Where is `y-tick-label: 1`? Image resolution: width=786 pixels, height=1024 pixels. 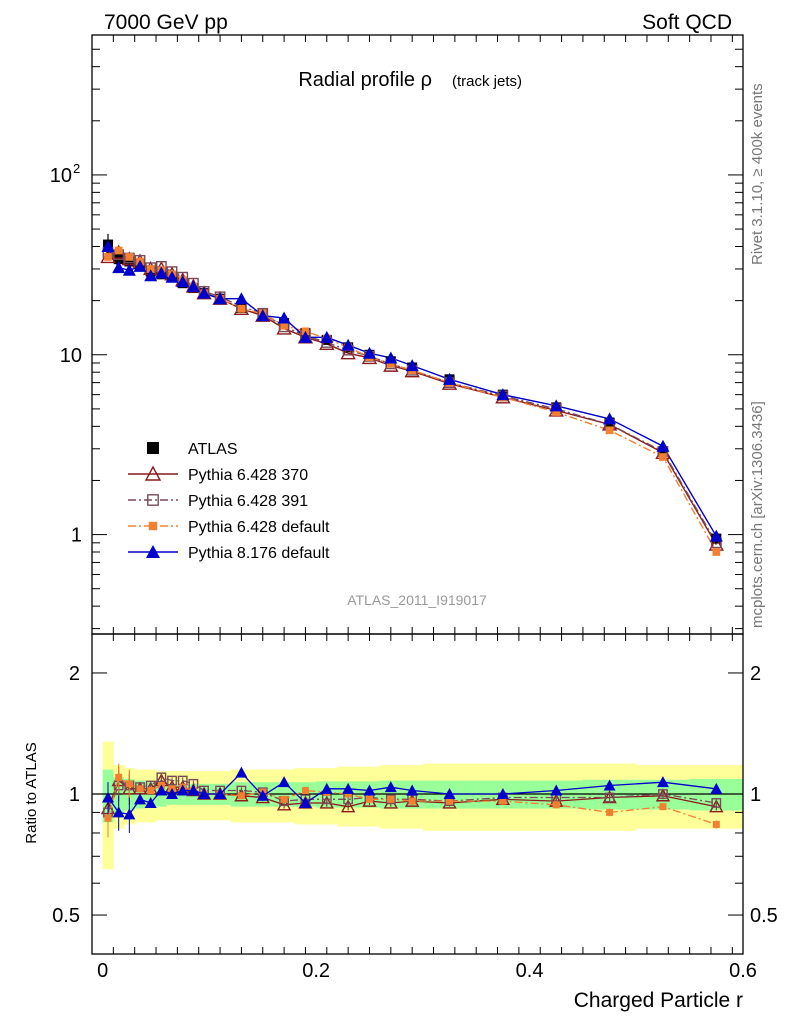 y-tick-label: 1 is located at coordinates (76, 536).